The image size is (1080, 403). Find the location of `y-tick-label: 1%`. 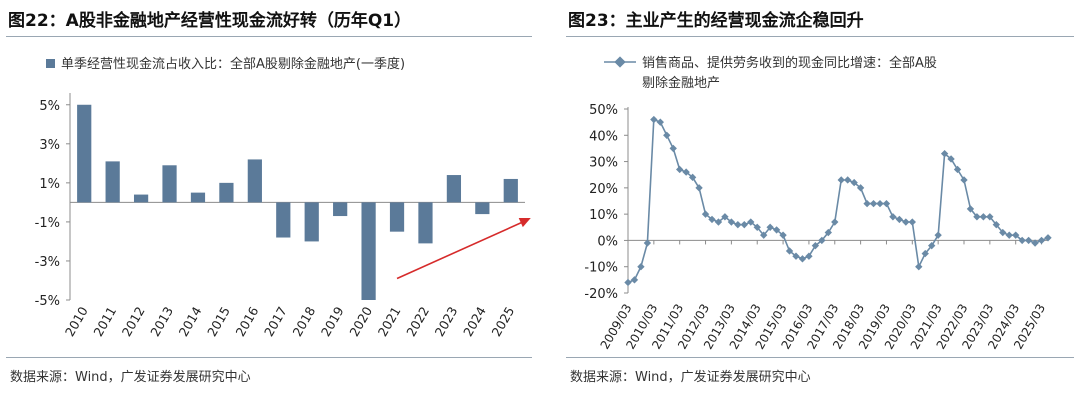

y-tick-label: 1% is located at coordinates (49, 184).